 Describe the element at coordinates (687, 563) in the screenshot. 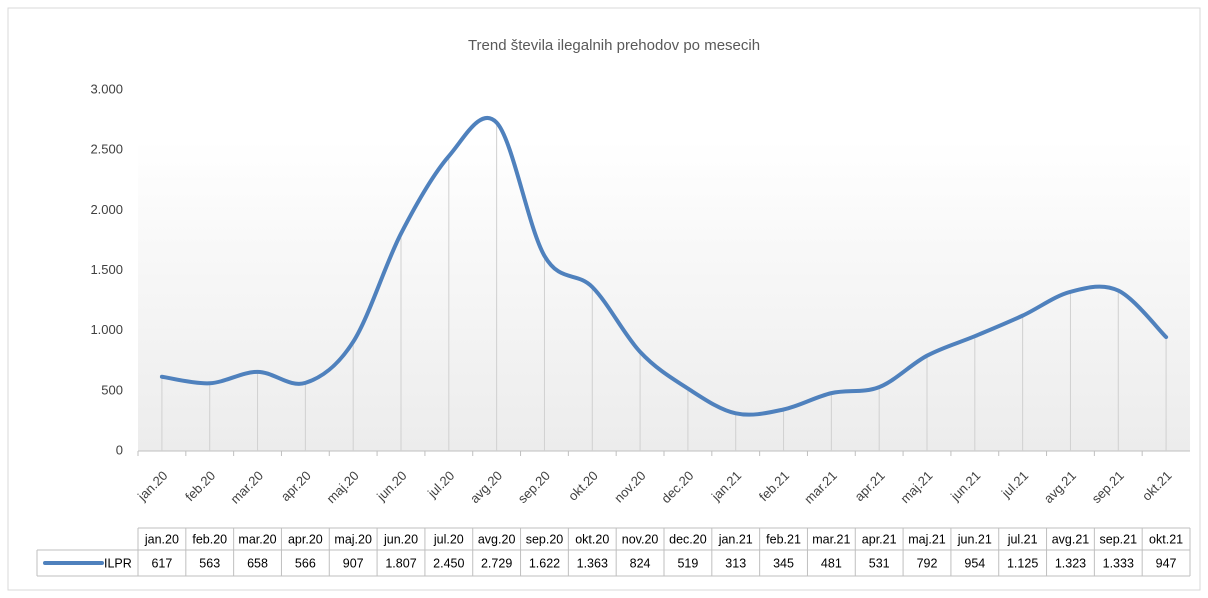

I see `table-value: 519` at that location.